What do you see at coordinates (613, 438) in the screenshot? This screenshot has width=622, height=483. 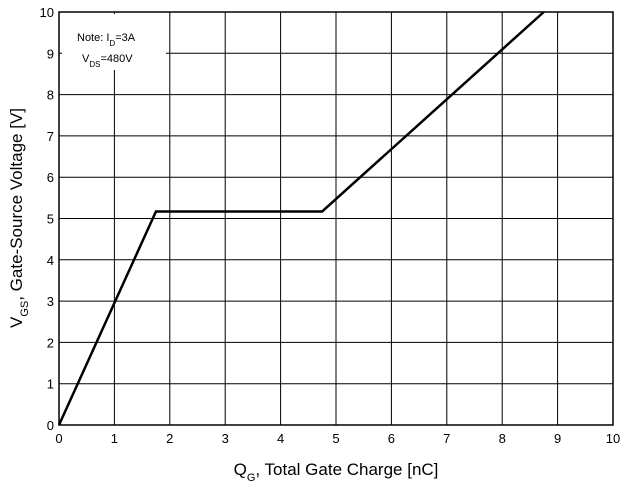 I see `x-tick-label: 10` at bounding box center [613, 438].